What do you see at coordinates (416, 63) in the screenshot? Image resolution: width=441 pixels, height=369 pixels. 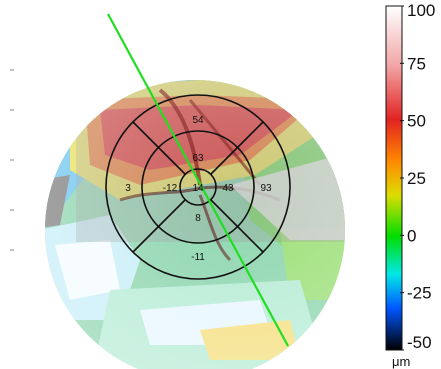 I see `colorbar-tick-label: 75` at bounding box center [416, 63].